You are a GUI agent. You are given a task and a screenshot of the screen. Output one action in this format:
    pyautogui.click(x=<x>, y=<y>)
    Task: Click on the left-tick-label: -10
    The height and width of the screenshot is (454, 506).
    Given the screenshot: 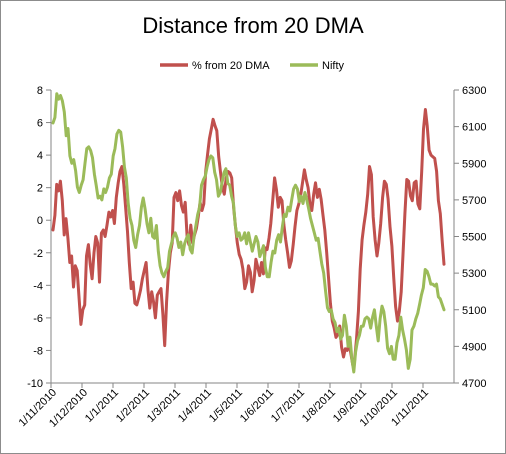 What is the action you would take?
    pyautogui.click(x=35, y=384)
    